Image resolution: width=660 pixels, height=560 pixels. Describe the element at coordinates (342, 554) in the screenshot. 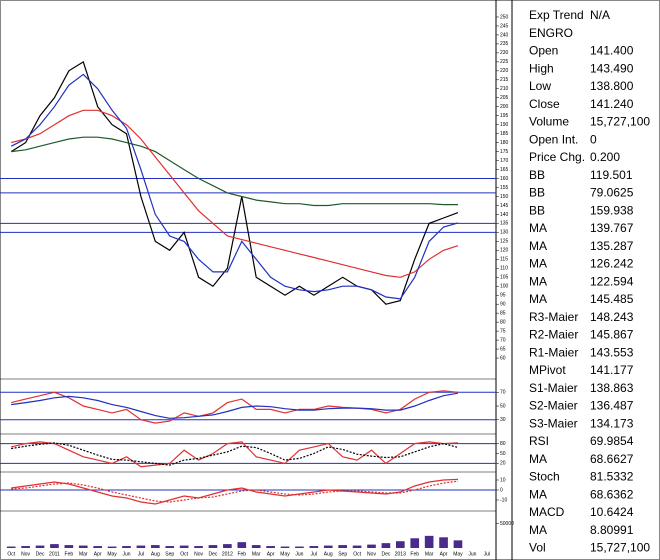

I see `x-tick-label: Sep` at that location.